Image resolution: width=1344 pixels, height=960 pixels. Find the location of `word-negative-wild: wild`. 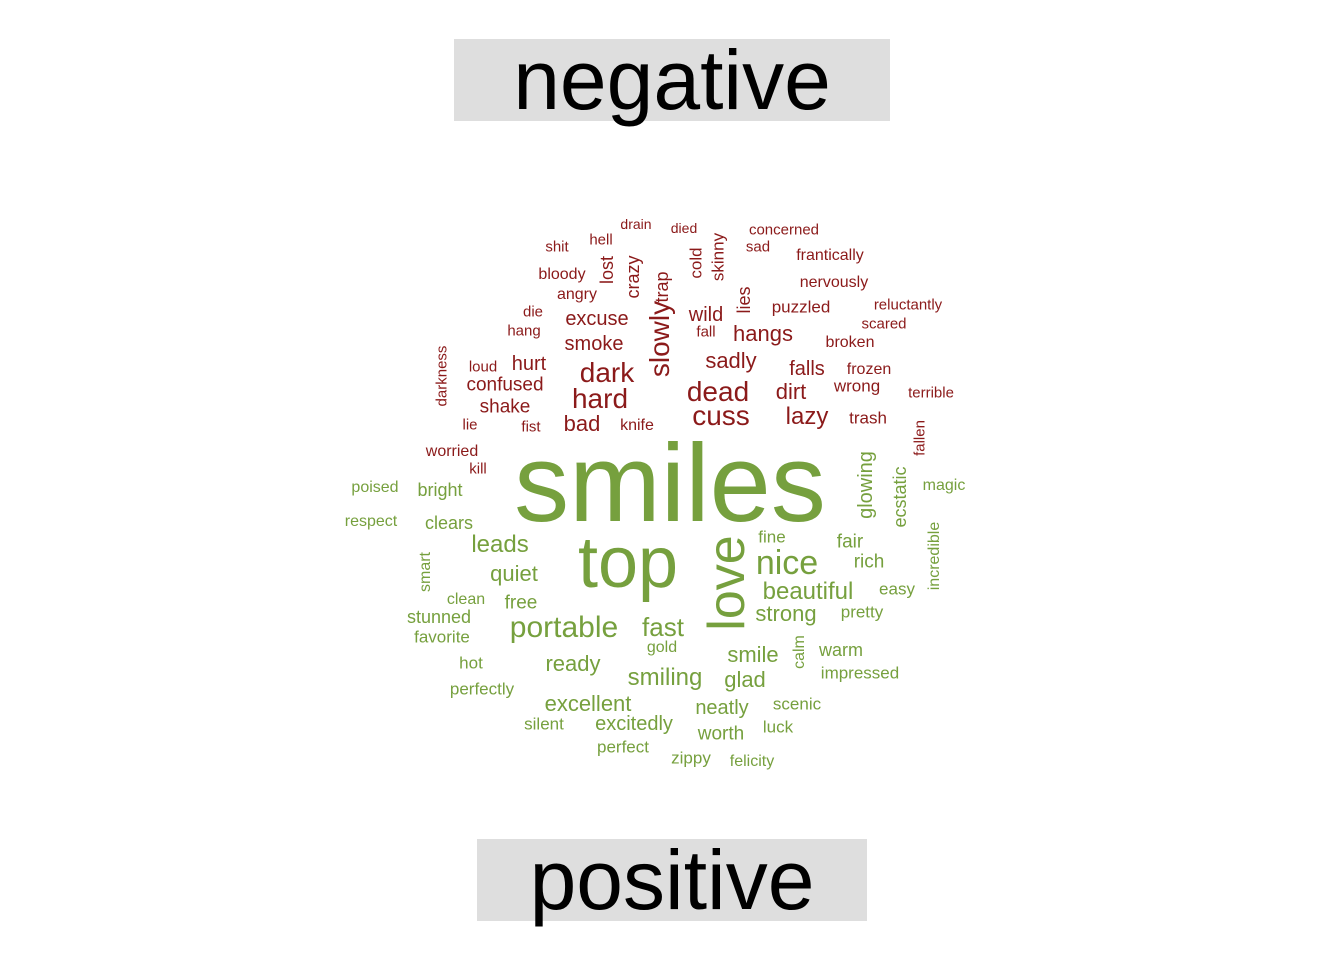

word-negative-wild: wild is located at coordinates (706, 315).